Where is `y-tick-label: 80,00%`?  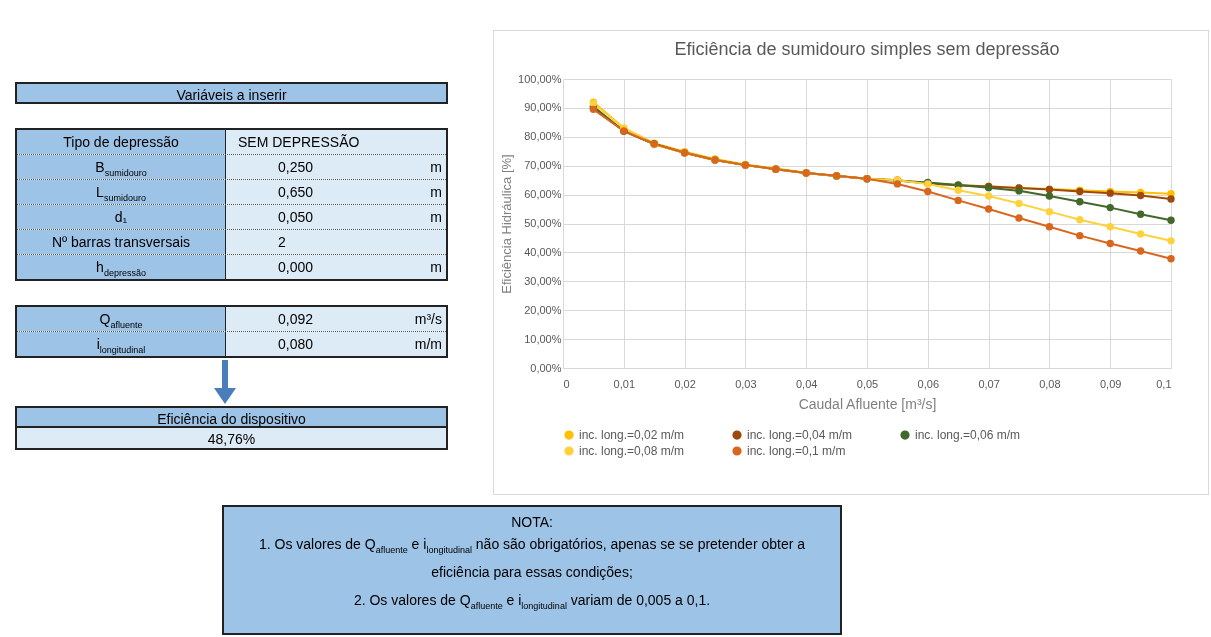
y-tick-label: 80,00% is located at coordinates (543, 136).